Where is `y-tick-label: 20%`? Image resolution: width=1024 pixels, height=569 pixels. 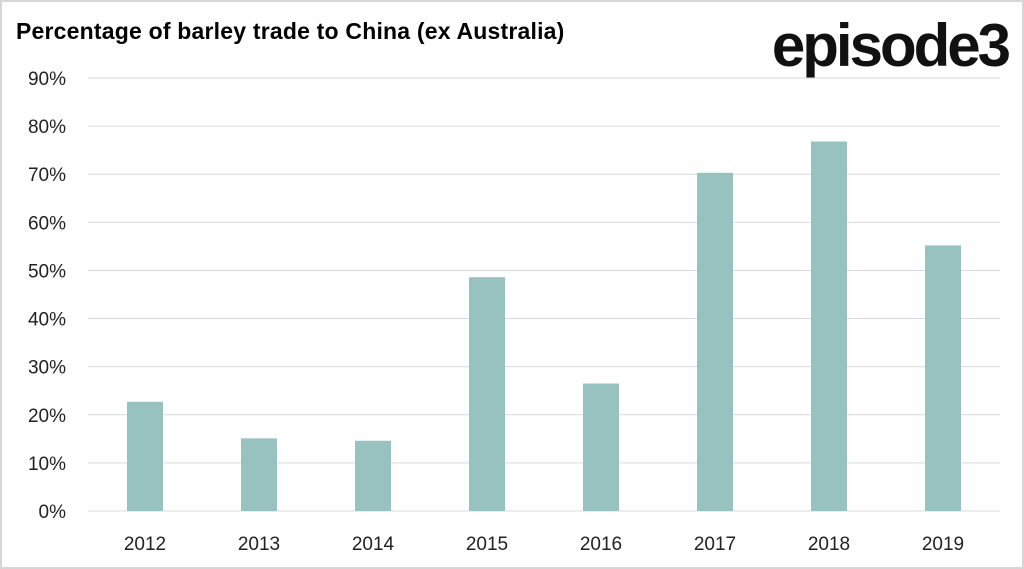 y-tick-label: 20% is located at coordinates (47, 416).